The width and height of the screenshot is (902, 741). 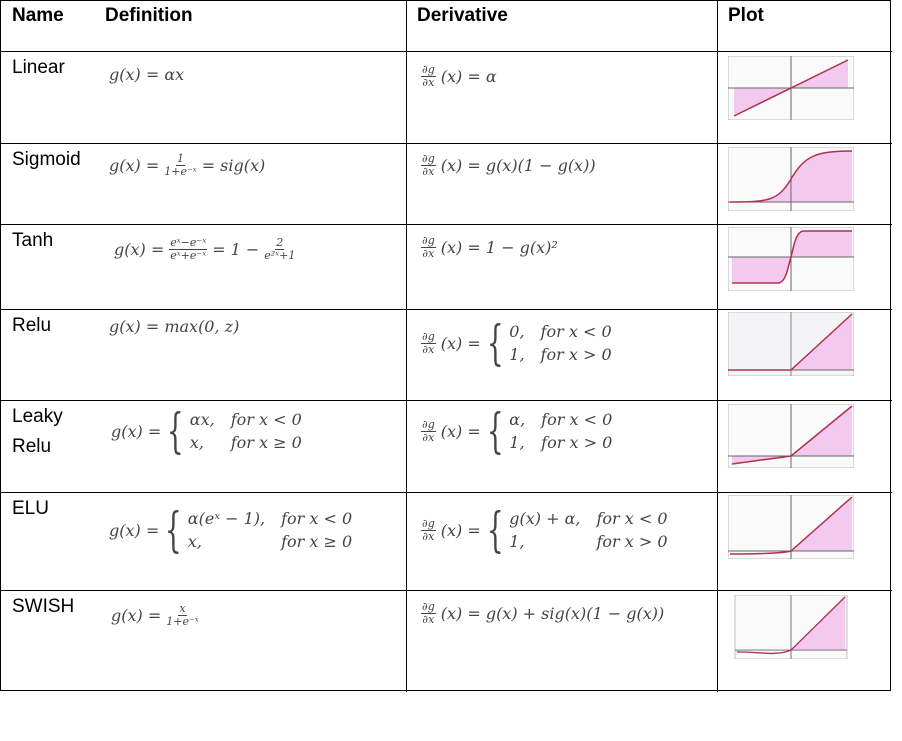 I want to click on header-derivative: Derivative, so click(x=462, y=15).